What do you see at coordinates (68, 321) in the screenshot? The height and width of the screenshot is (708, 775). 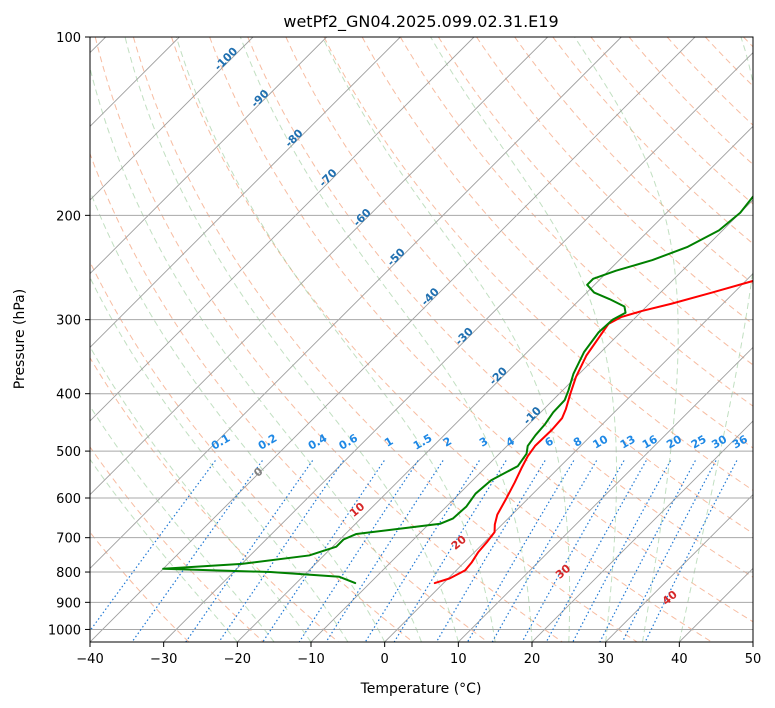 I see `y-tick-label: 300` at bounding box center [68, 321].